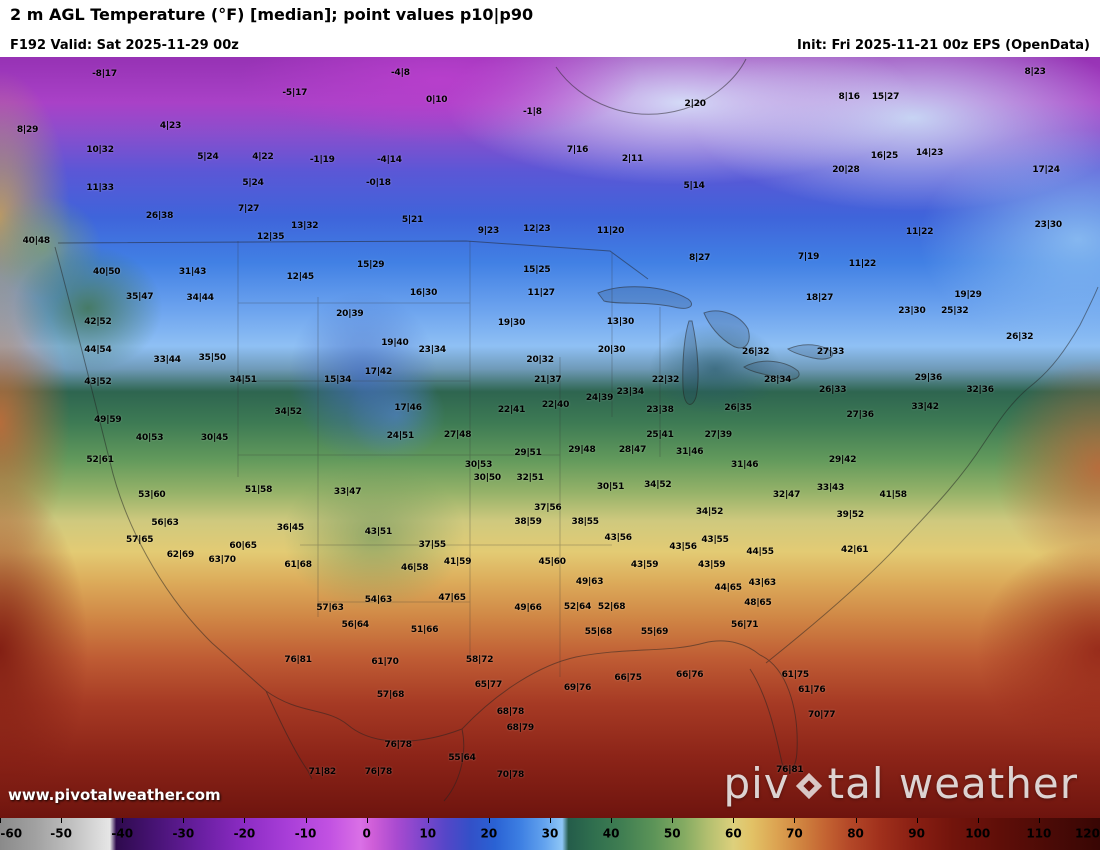 The image size is (1100, 850). What do you see at coordinates (36, 241) in the screenshot?
I see `point-value: 40|48` at bounding box center [36, 241].